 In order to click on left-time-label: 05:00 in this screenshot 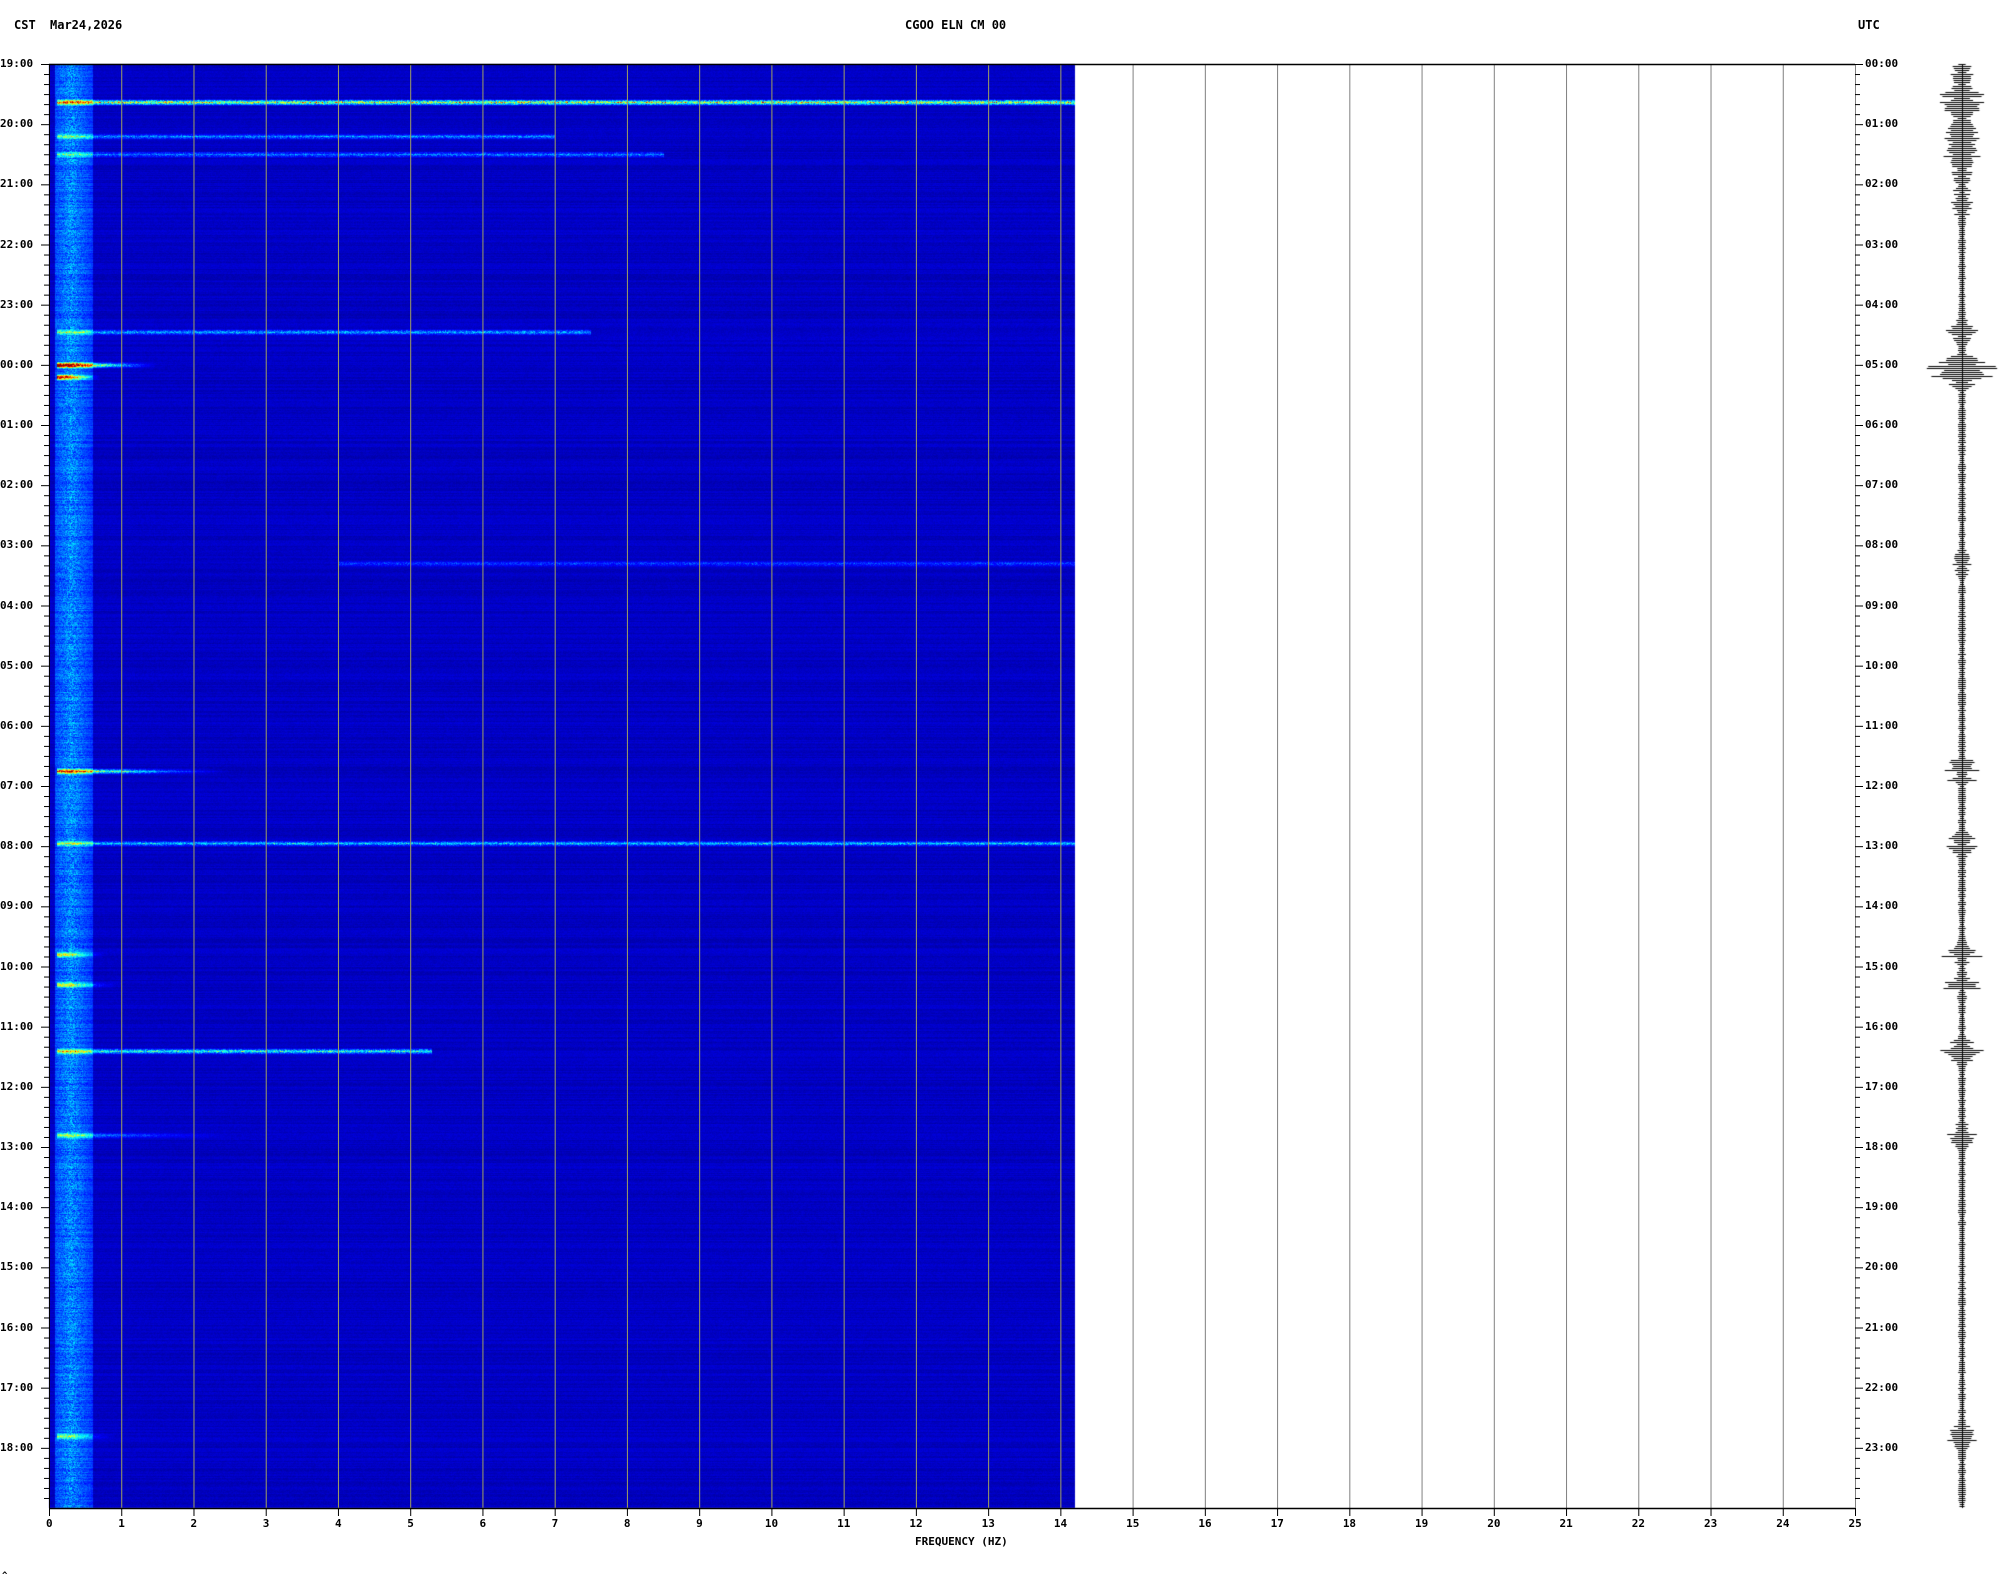, I will do `click(17, 665)`.